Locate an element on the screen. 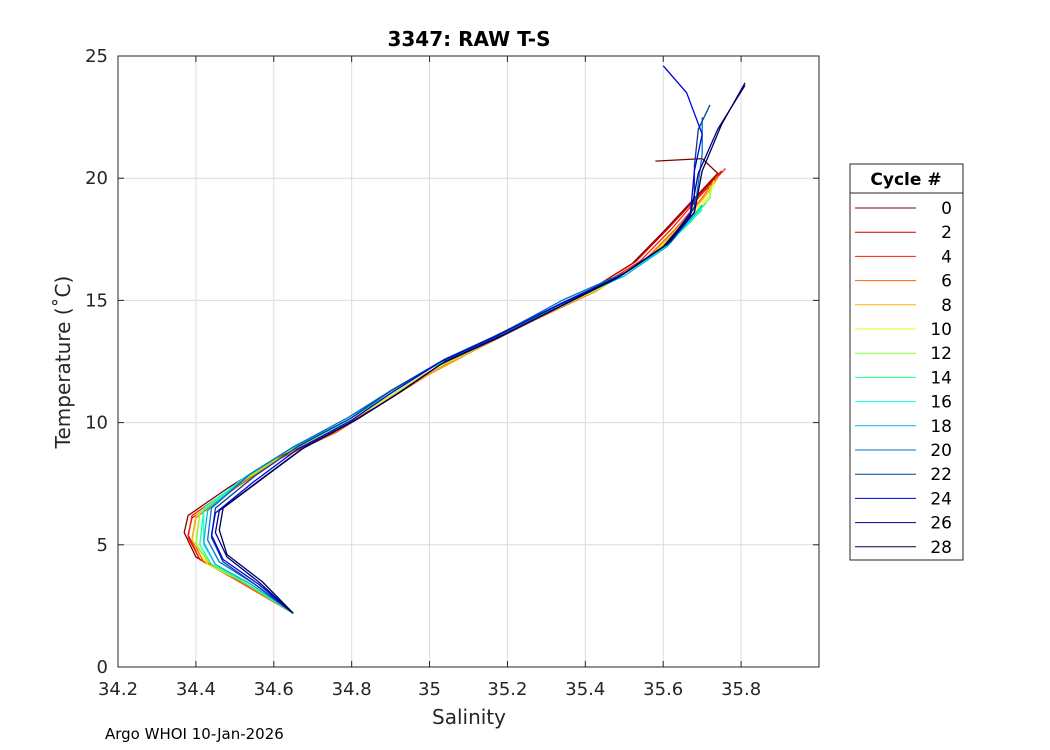 The width and height of the screenshot is (1050, 750). x-tick-label: 34.8 is located at coordinates (352, 689).